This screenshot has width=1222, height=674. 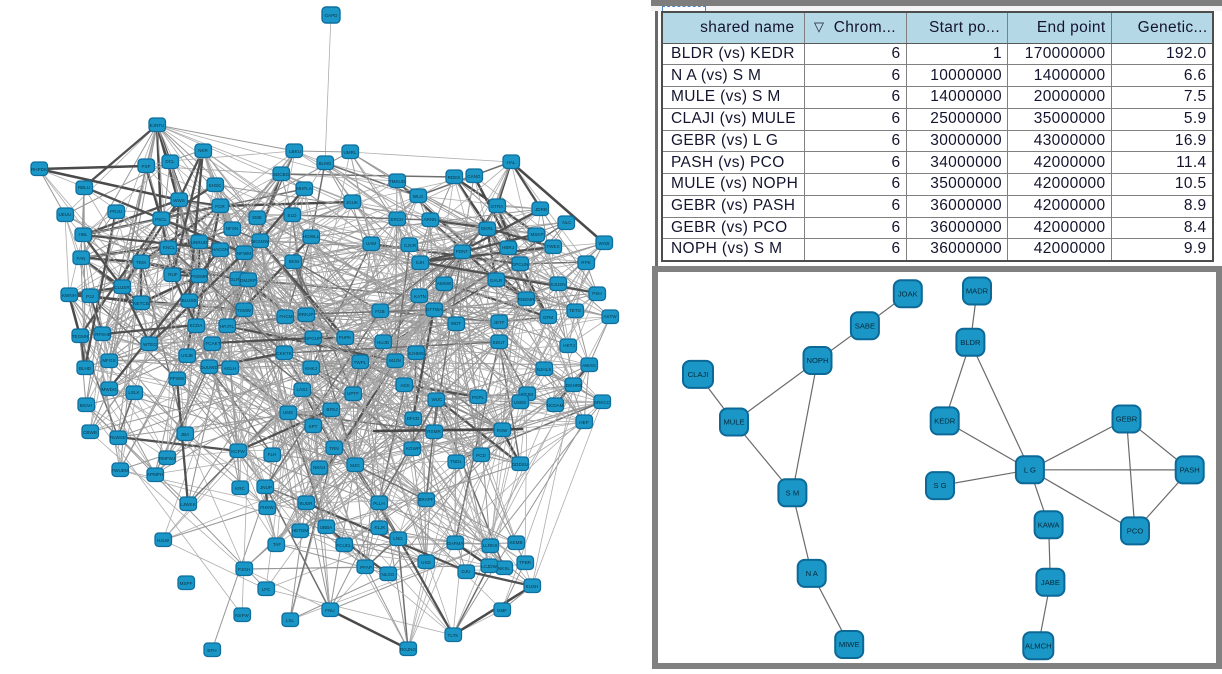 I want to click on svg-text: TEM, so click(x=141, y=262).